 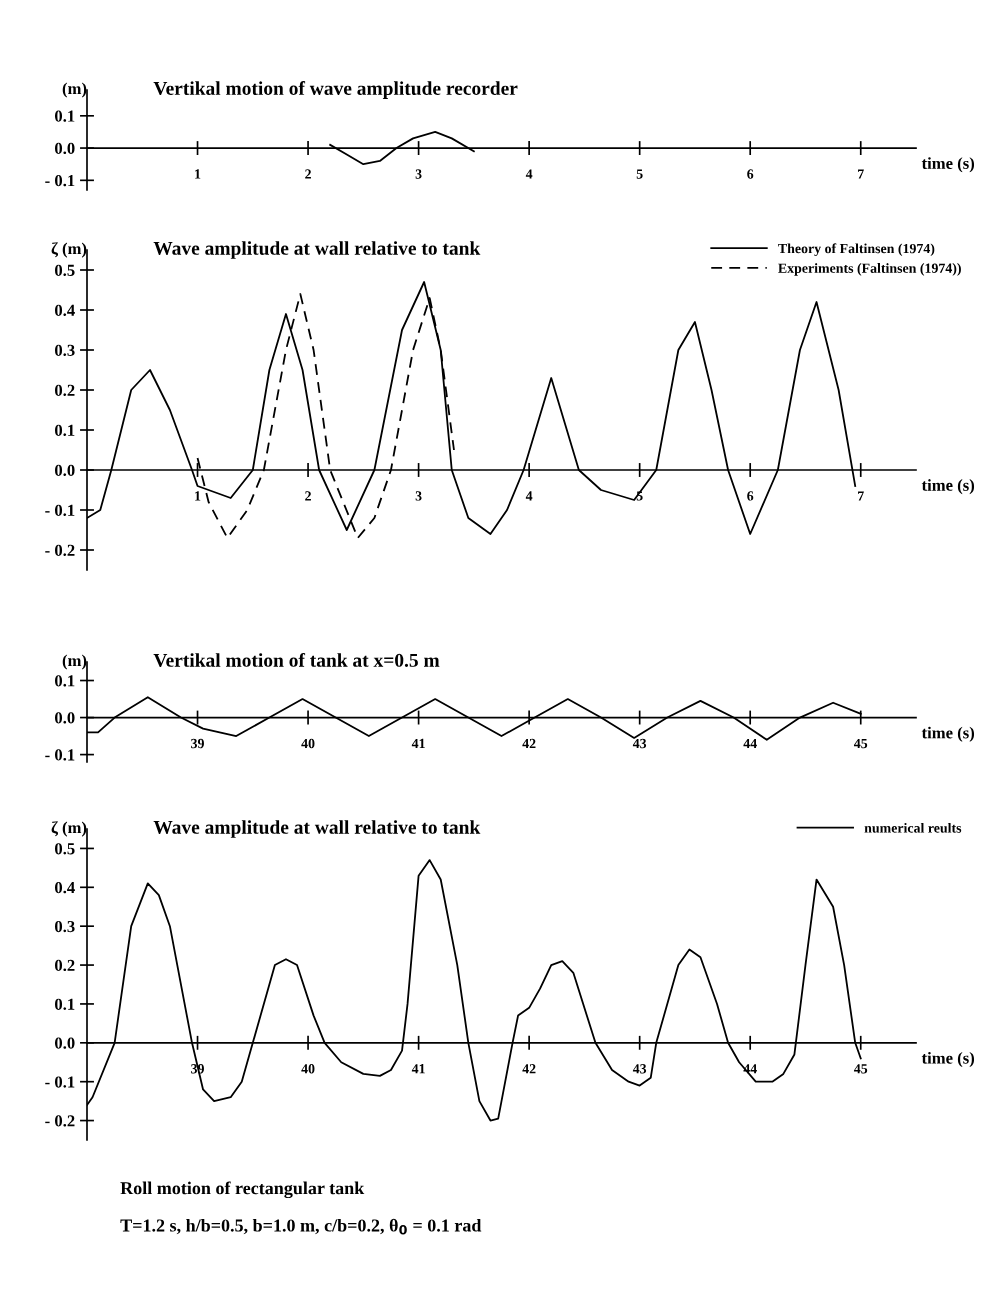 I want to click on chart-title: Vertikal motion of tank at x=0.5 m, so click(x=296, y=659).